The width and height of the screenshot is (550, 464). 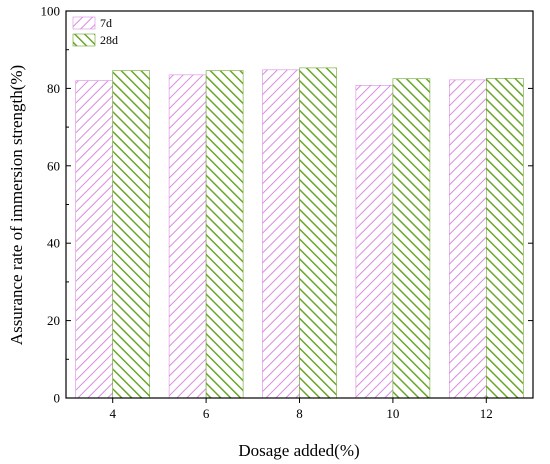 What do you see at coordinates (392, 413) in the screenshot?
I see `x-tick-label: 10` at bounding box center [392, 413].